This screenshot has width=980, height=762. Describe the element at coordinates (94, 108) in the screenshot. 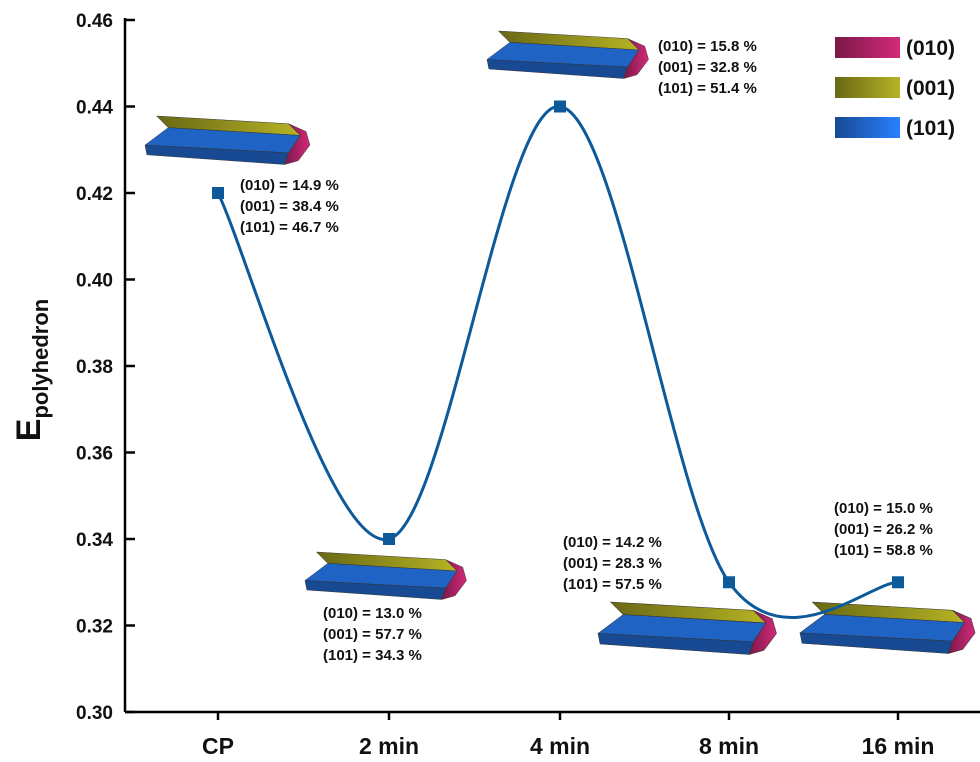

I see `y-tick-label: 0.44` at that location.